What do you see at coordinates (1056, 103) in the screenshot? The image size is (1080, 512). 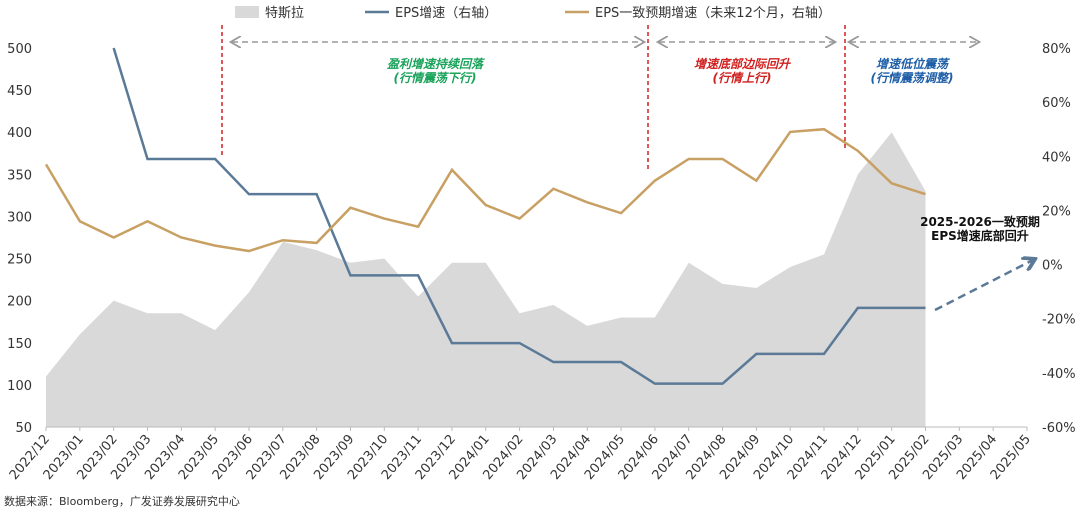 I see `y2-tick-label: 60%` at bounding box center [1056, 103].